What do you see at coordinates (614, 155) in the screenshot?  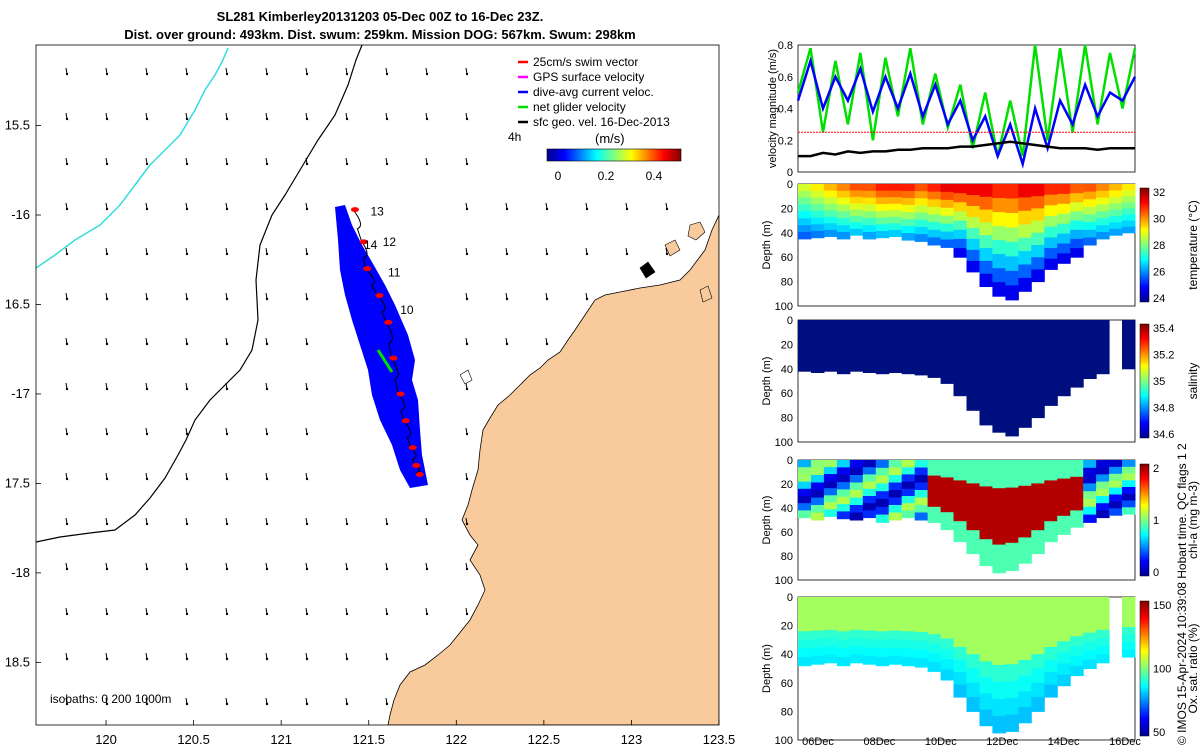 I see `speed-colorbar` at bounding box center [614, 155].